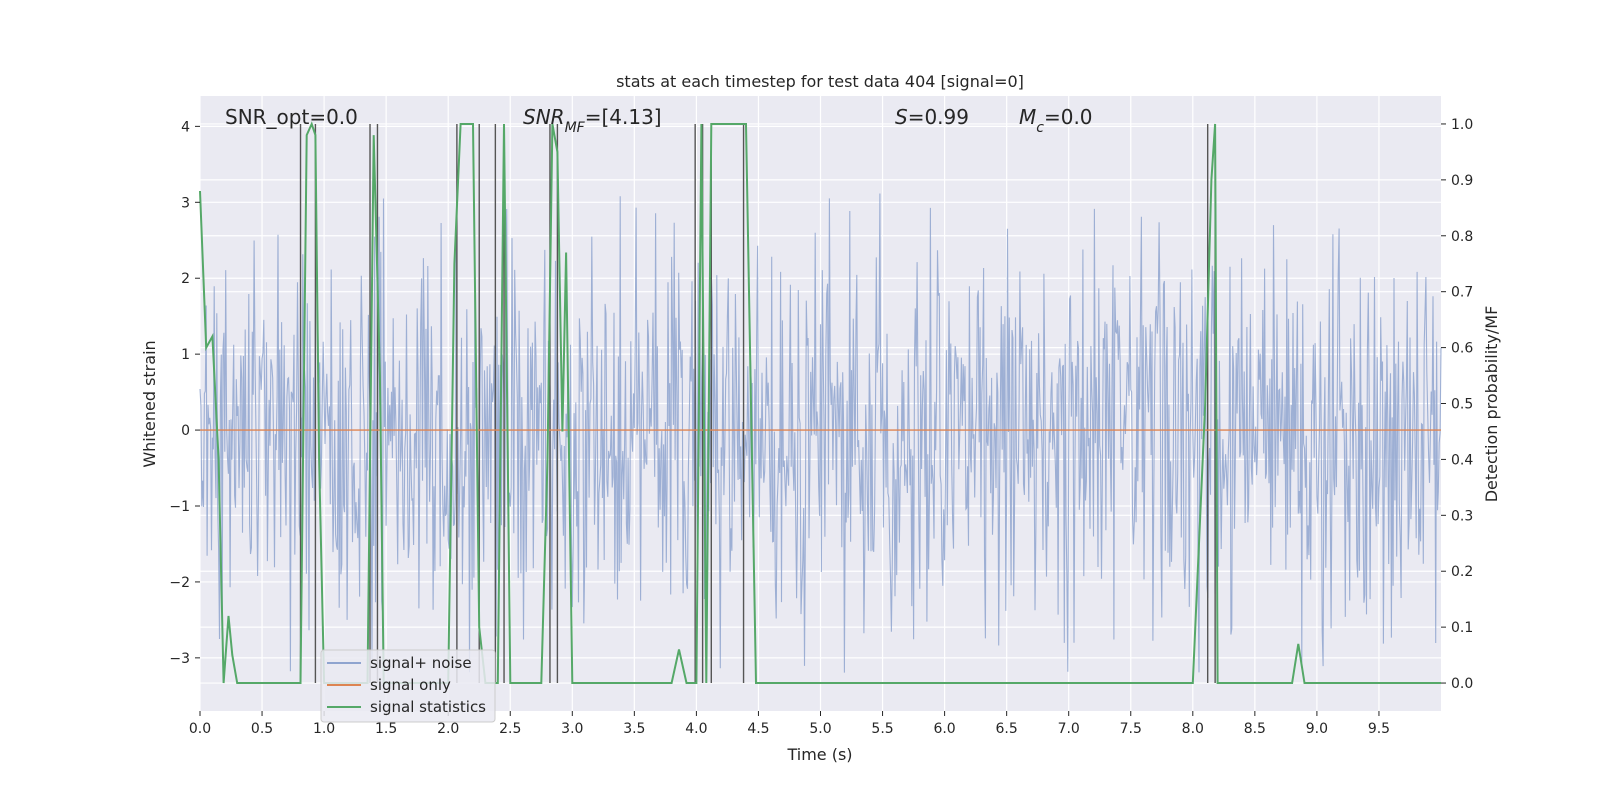  Describe the element at coordinates (262, 729) in the screenshot. I see `x-tick-label: 0.5` at that location.